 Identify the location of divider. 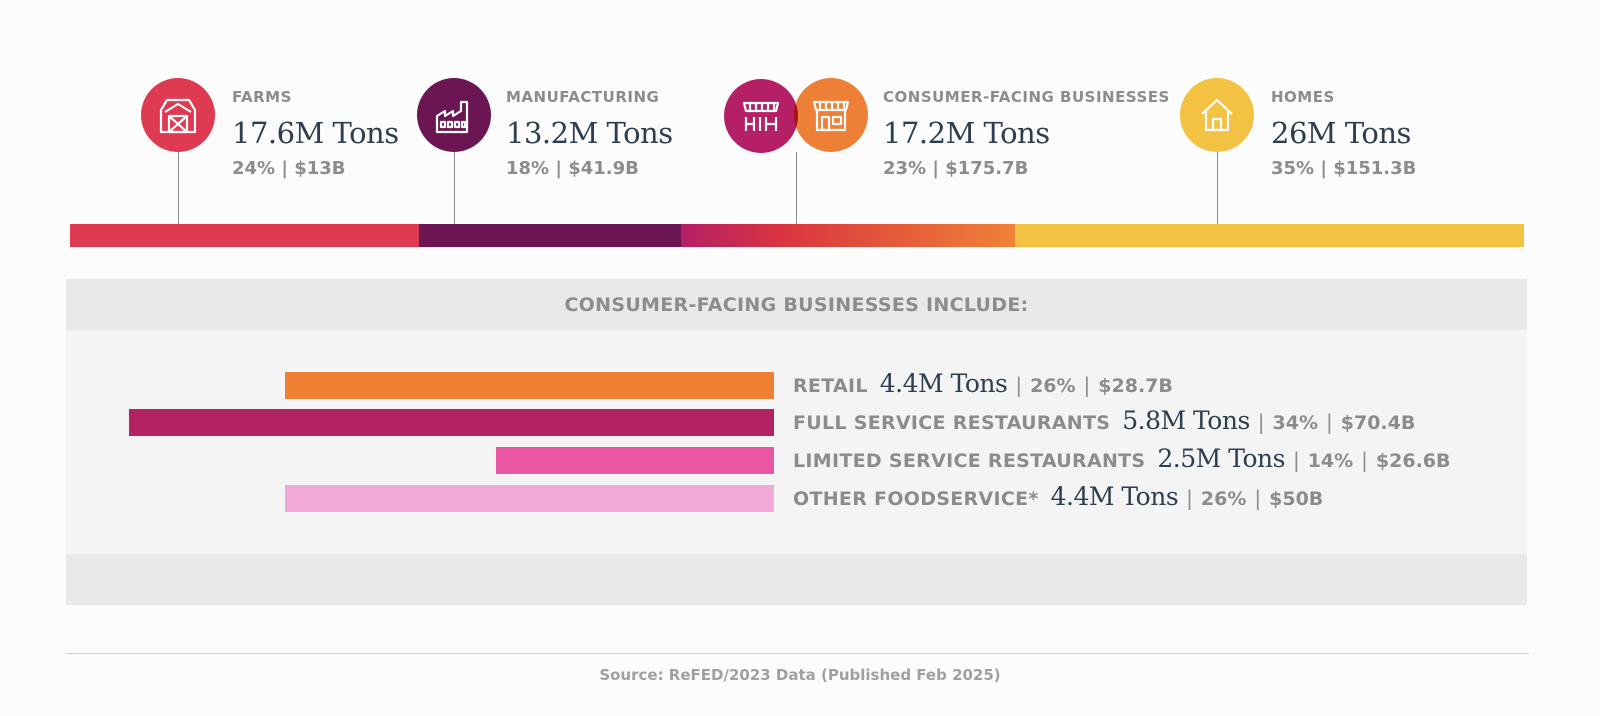
(797, 653).